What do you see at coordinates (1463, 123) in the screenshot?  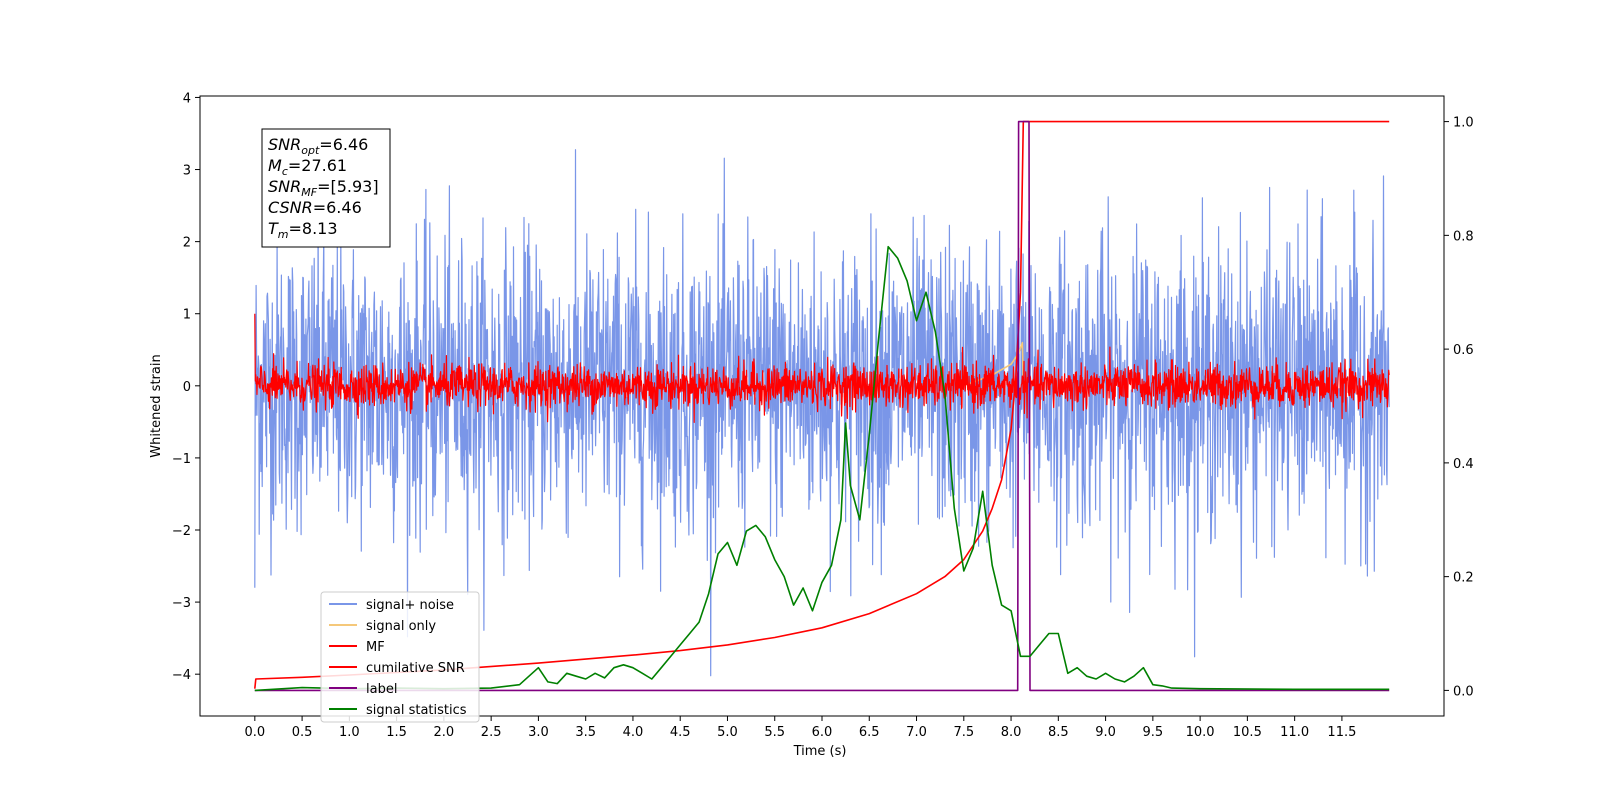 I see `y2-tick-label: 1.0` at bounding box center [1463, 123].